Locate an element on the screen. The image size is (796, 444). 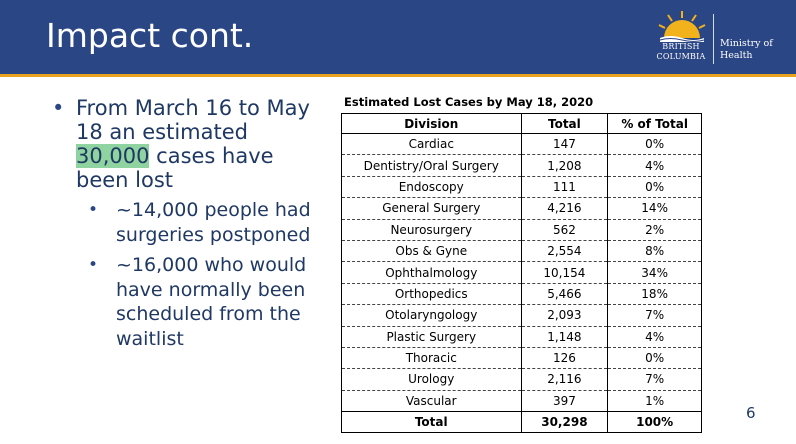
bc-government-logo: BRITISH COLUMBIA Ministry of Health is located at coordinates (718, 38).